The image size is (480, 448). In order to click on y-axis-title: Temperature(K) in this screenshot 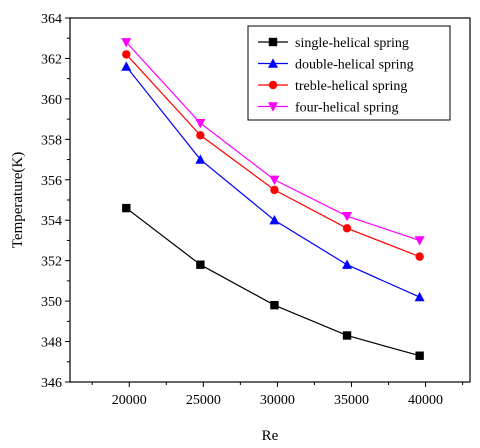, I will do `click(18, 200)`.